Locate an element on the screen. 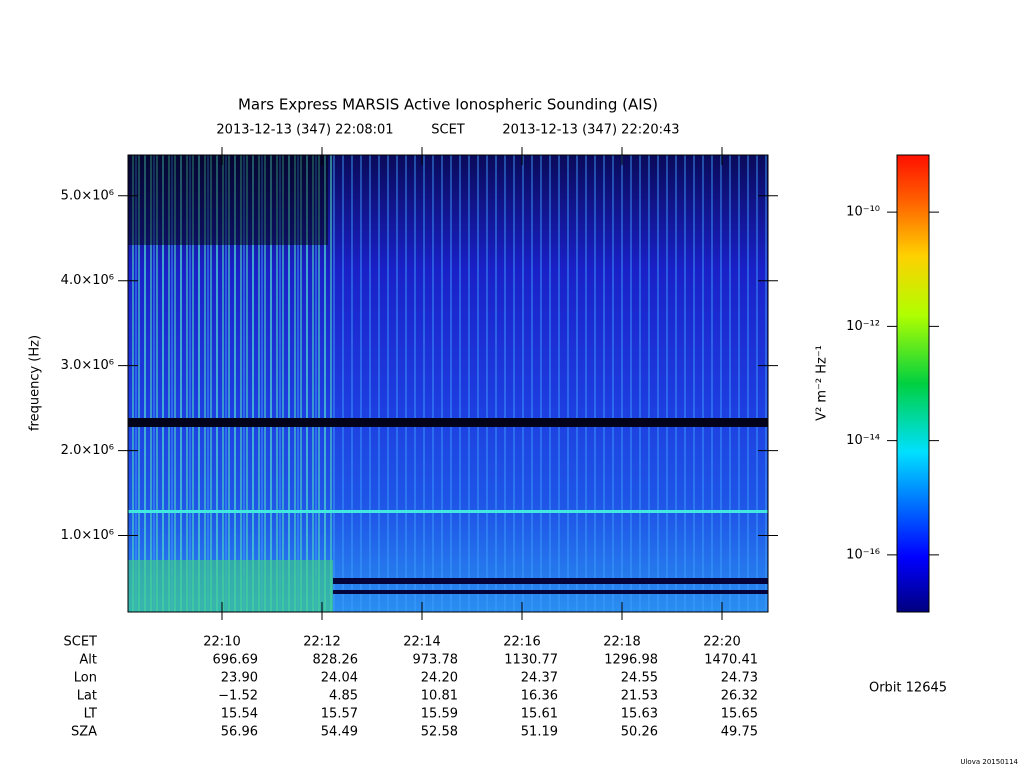 The image size is (1024, 768). x-tick-label: 22:16 is located at coordinates (521, 642).